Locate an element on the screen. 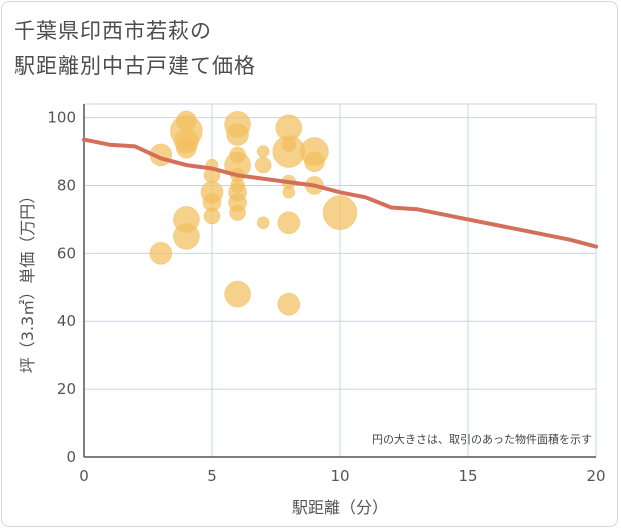 The width and height of the screenshot is (621, 530). y-tick-label: 0 is located at coordinates (71, 457).